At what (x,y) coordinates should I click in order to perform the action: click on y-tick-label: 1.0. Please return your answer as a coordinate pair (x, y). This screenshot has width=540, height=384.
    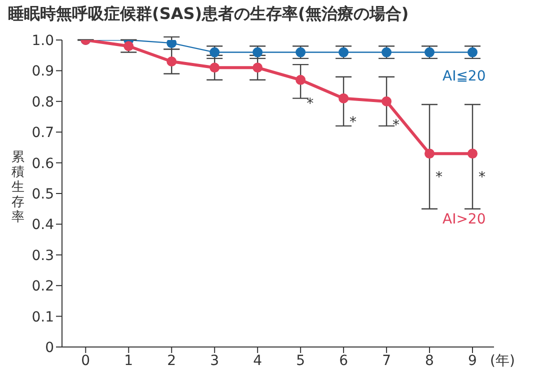
    Looking at the image, I should click on (43, 40).